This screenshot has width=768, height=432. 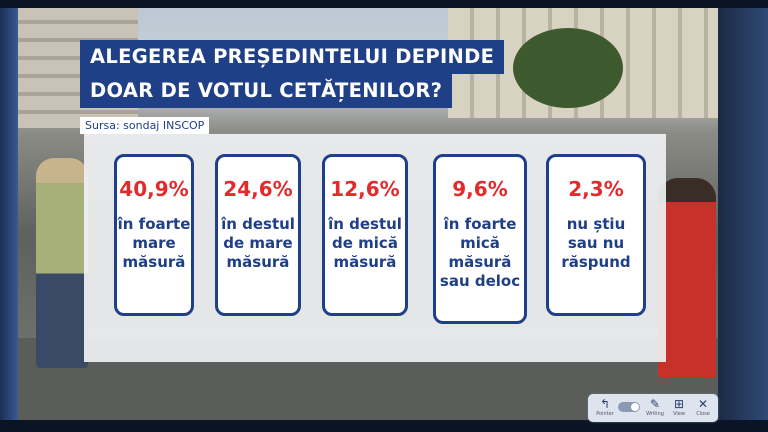 I want to click on result-label: în destul de mică măsură, so click(x=365, y=243).